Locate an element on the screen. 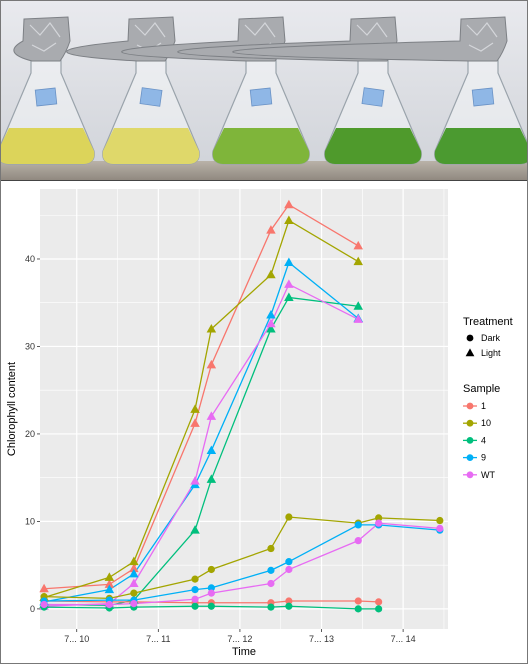 This screenshot has width=528, height=664. x-tick-label: 7... 11 is located at coordinates (158, 639).